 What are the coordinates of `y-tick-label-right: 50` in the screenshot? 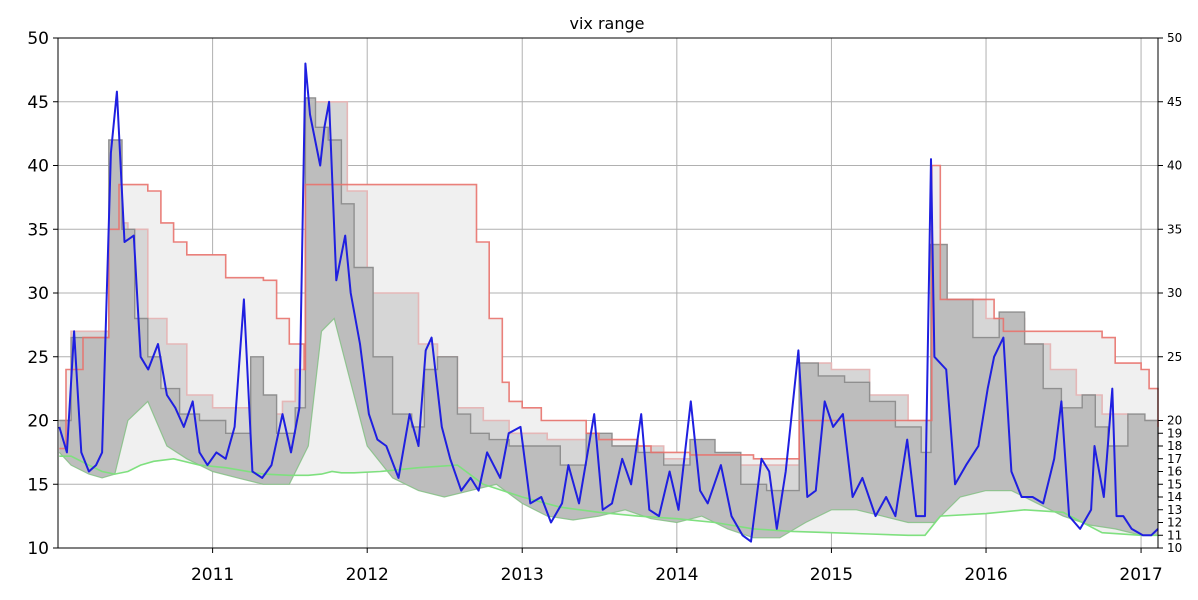 It's located at (1174, 38).